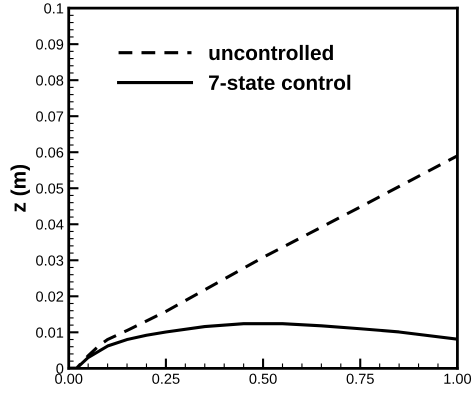  Describe the element at coordinates (50, 80) in the screenshot. I see `y-tick-label: 0.08` at that location.